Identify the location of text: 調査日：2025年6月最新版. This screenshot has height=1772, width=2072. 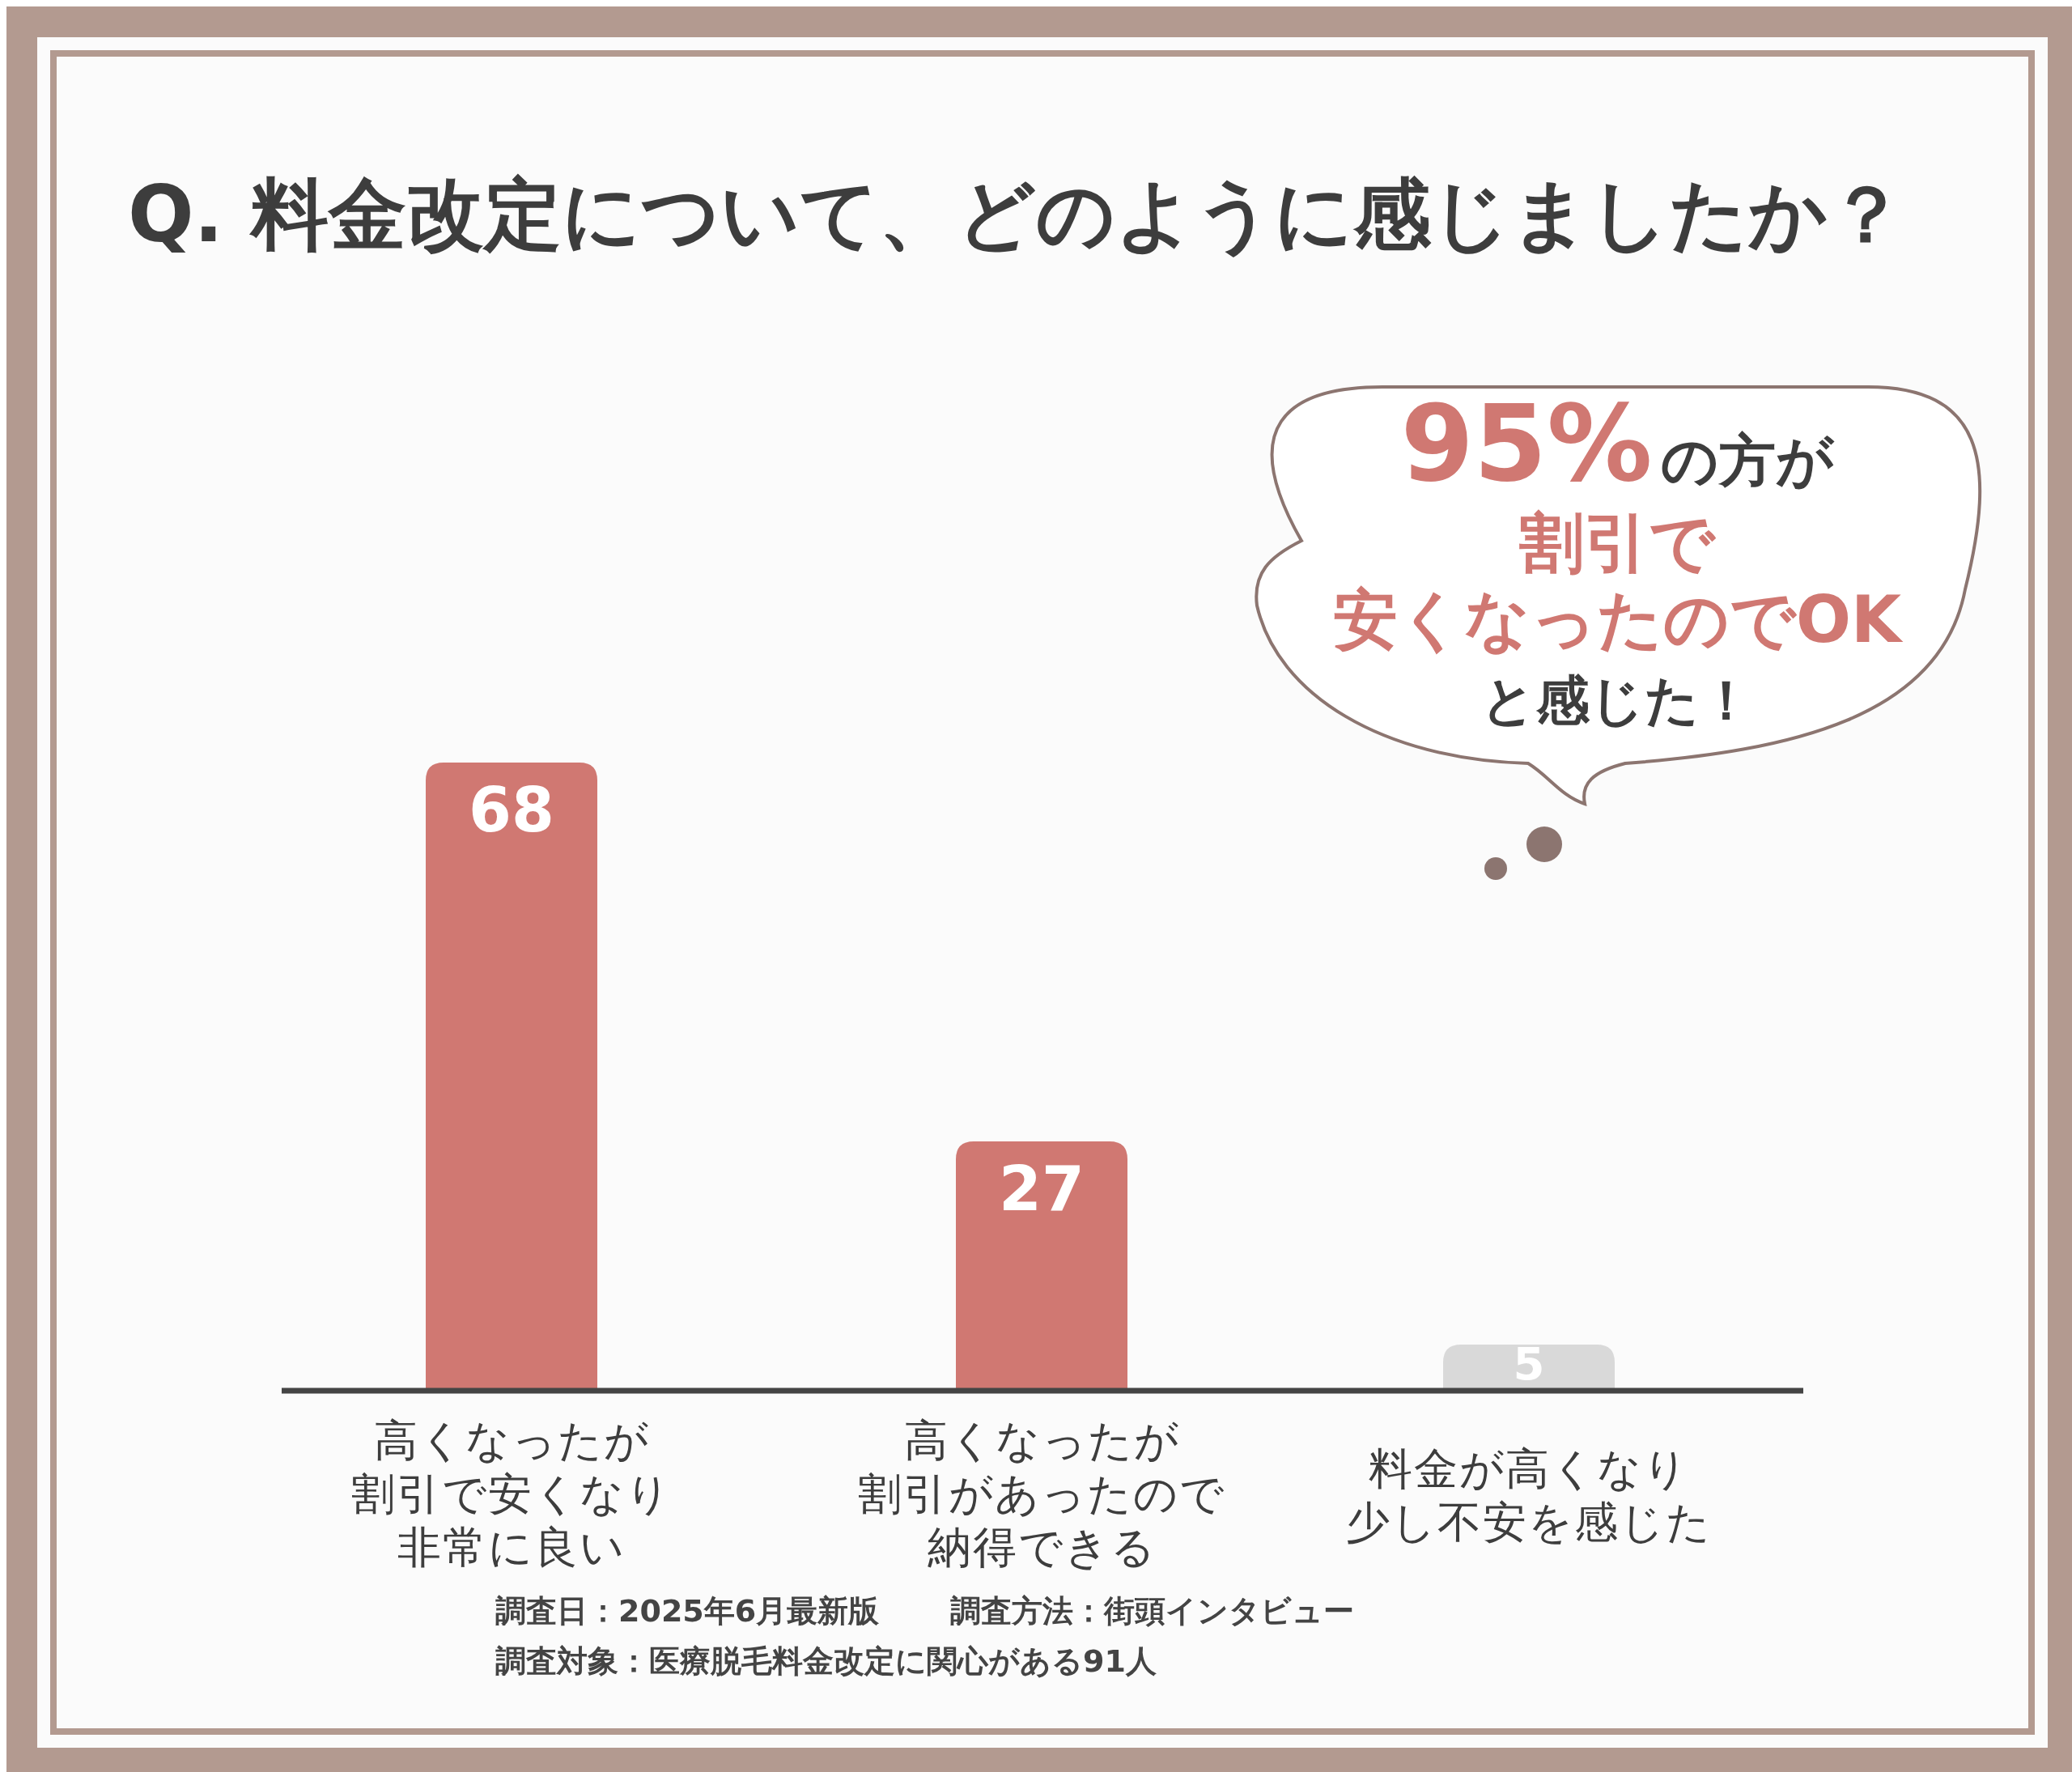
(688, 1611).